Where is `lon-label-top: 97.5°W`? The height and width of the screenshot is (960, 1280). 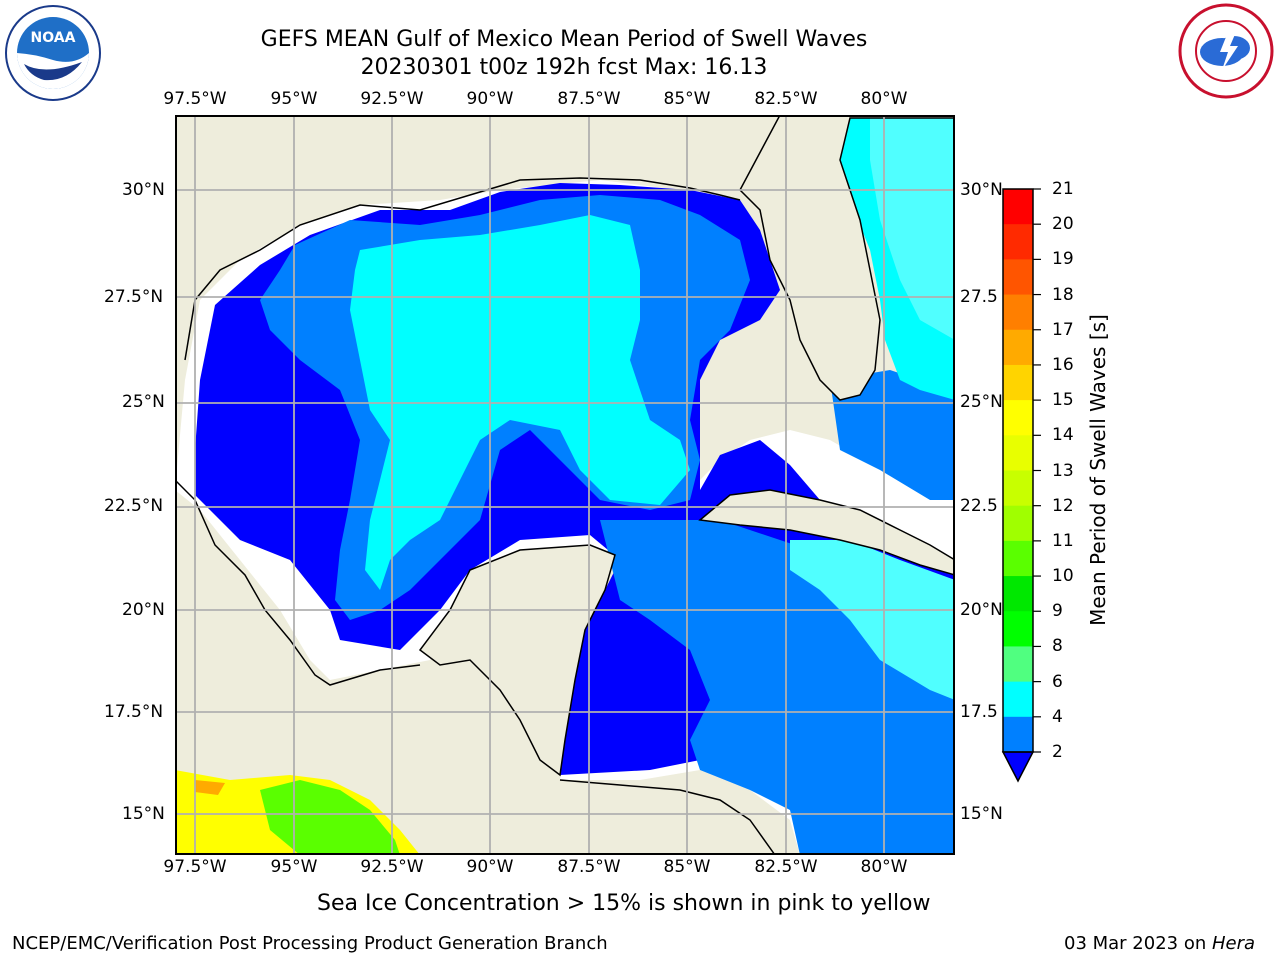 lon-label-top: 97.5°W is located at coordinates (195, 99).